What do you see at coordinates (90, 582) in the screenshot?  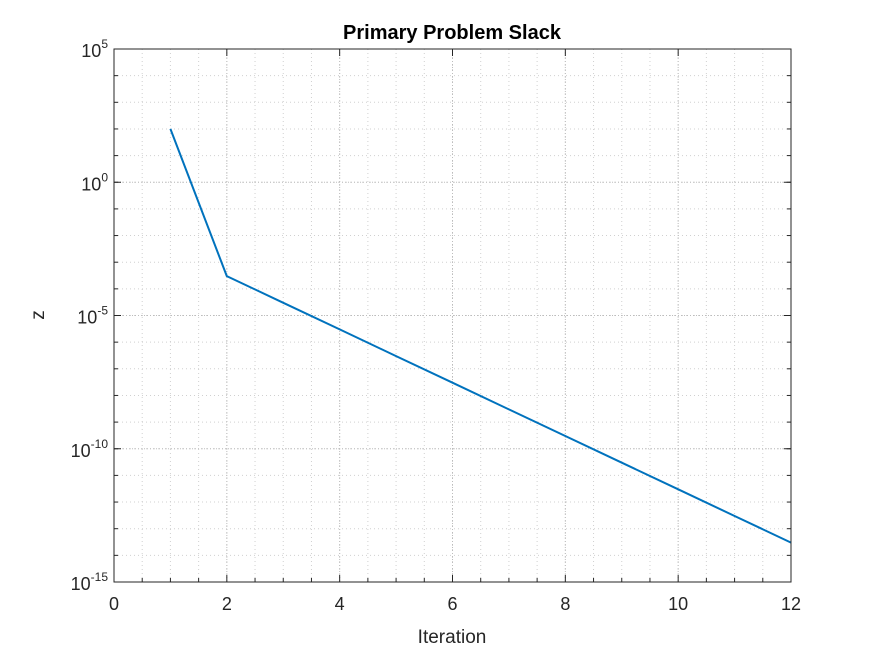 I see `y-tick-label: 10⁻¹⁵` at bounding box center [90, 582].